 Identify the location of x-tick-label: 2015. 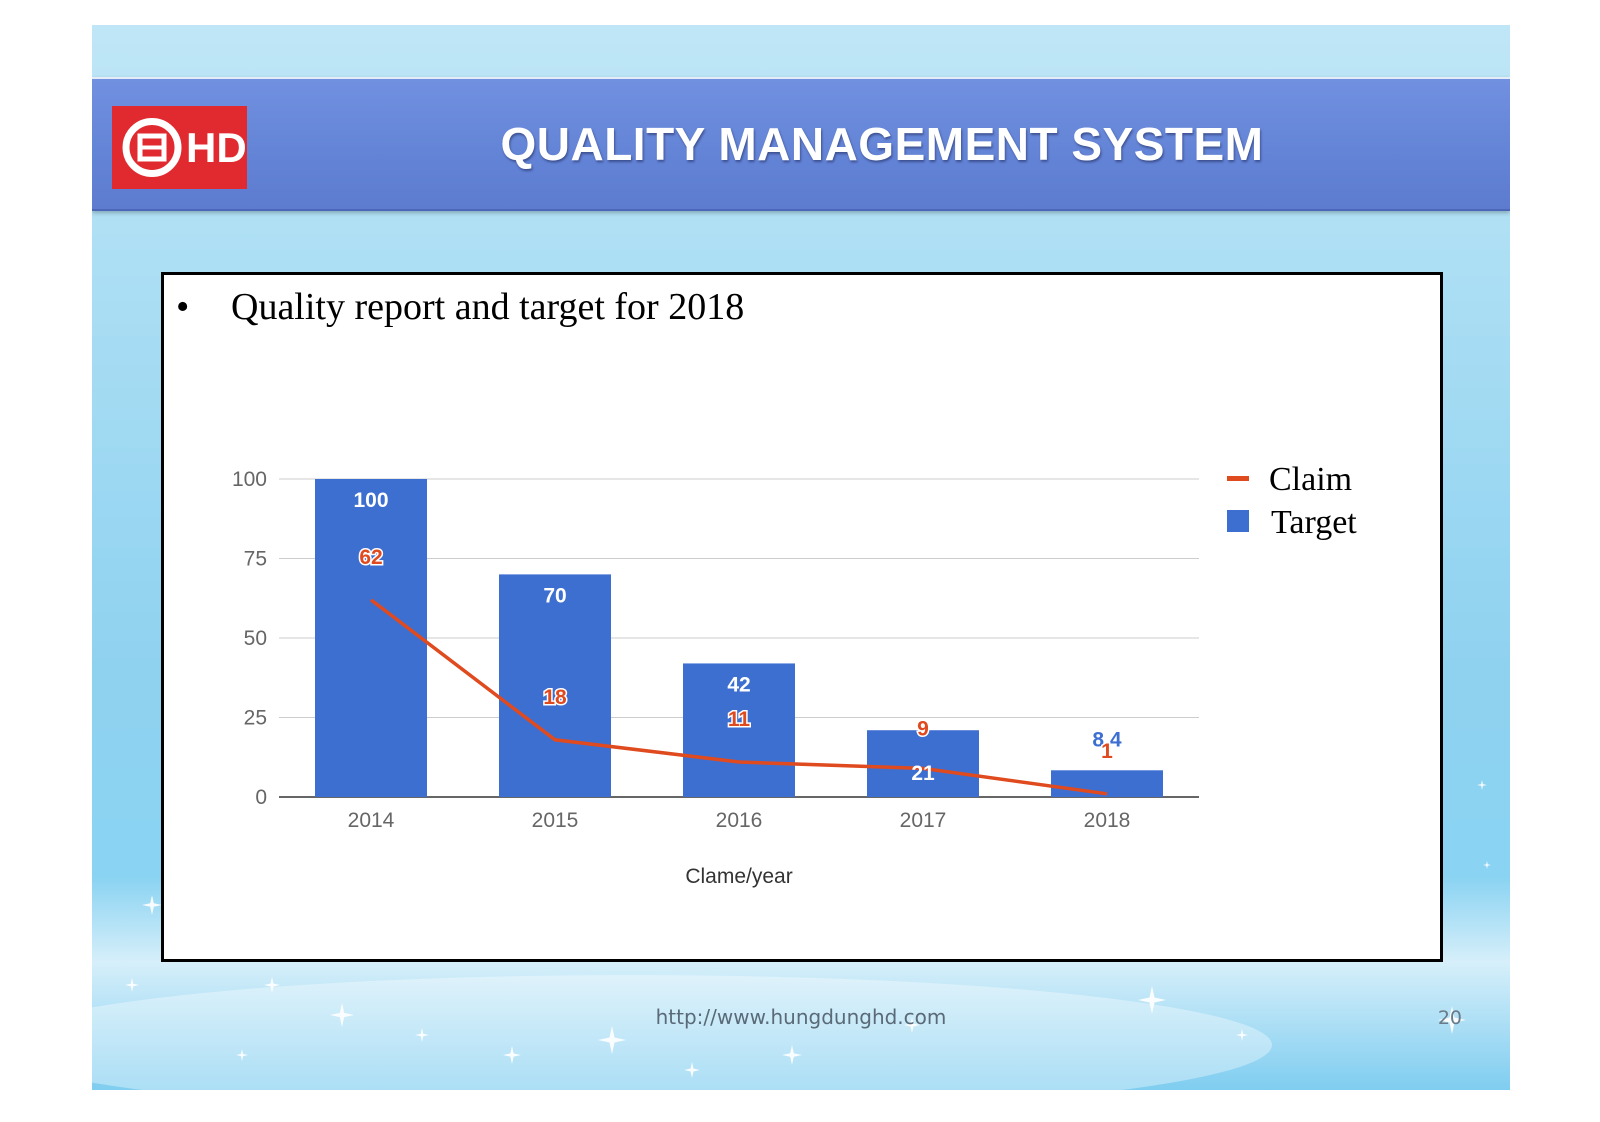
(555, 820).